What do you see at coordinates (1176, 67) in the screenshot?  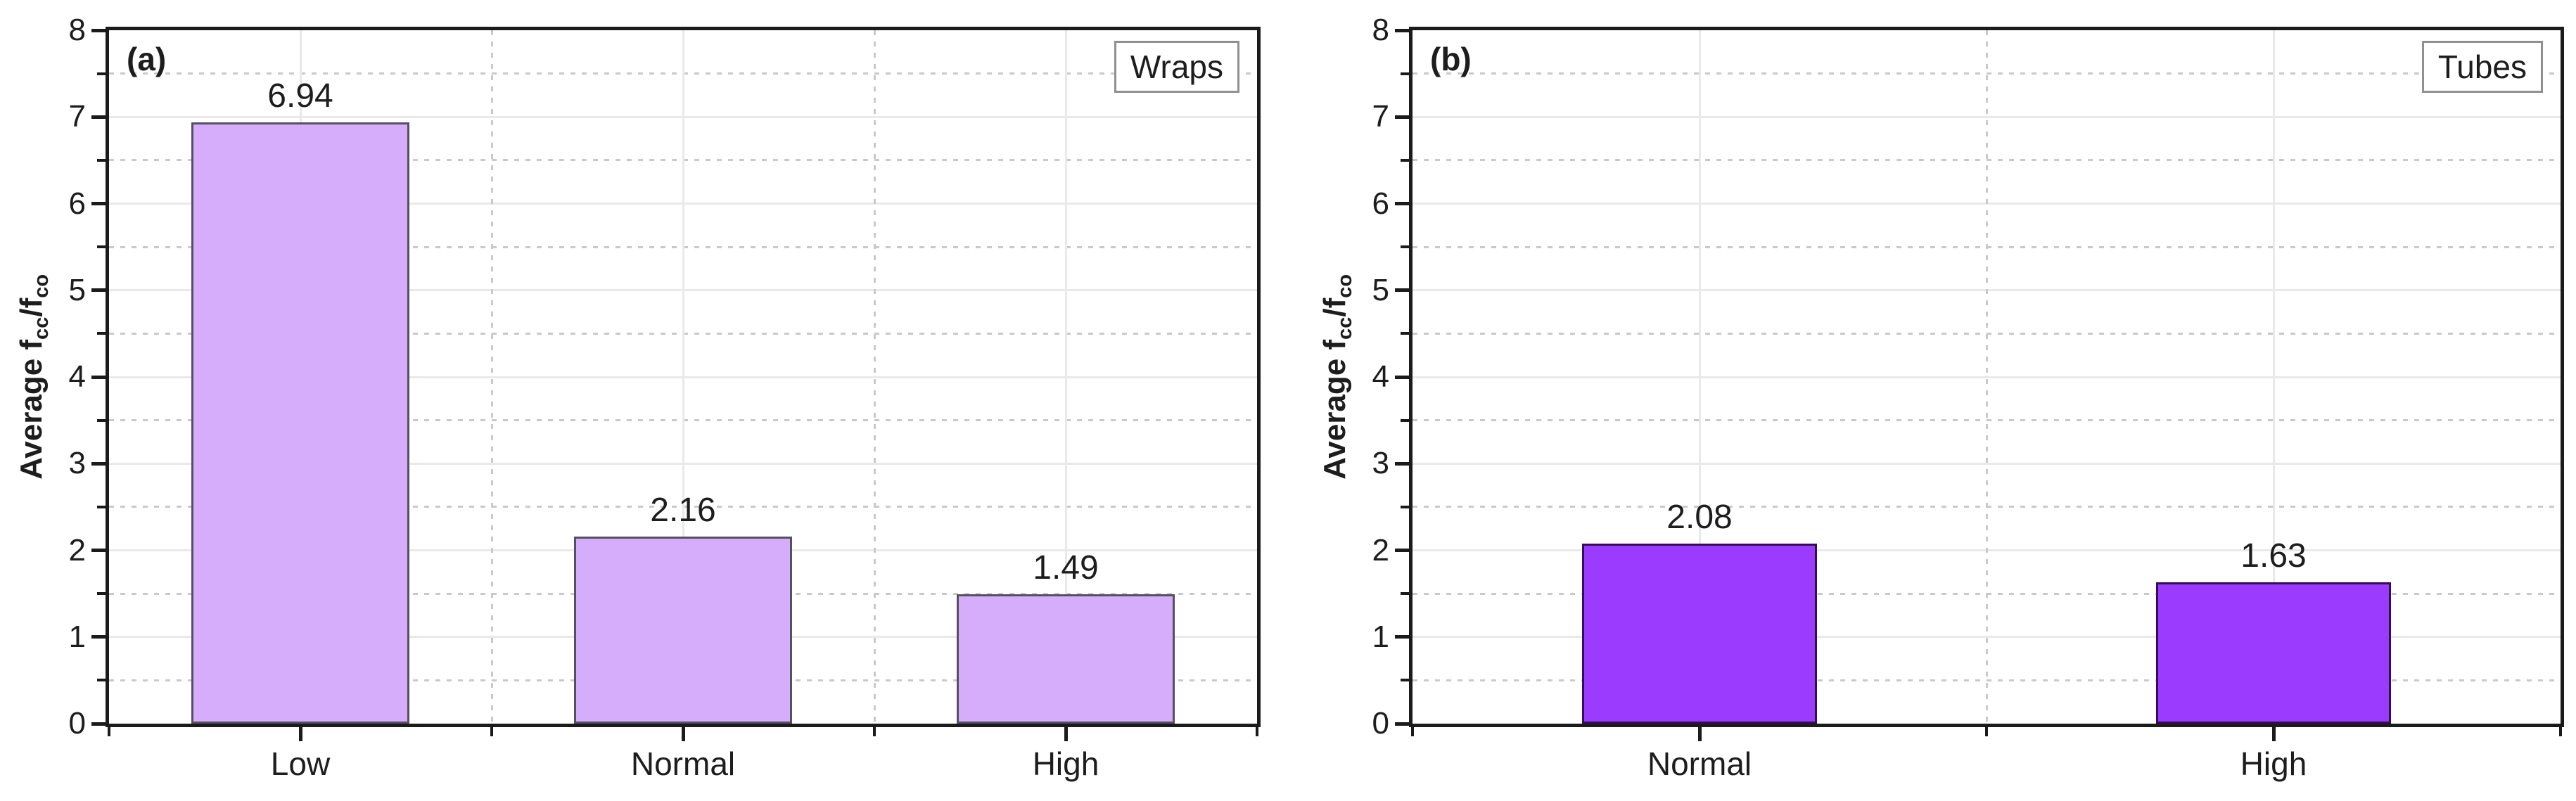 I see `legend-box: Wraps` at bounding box center [1176, 67].